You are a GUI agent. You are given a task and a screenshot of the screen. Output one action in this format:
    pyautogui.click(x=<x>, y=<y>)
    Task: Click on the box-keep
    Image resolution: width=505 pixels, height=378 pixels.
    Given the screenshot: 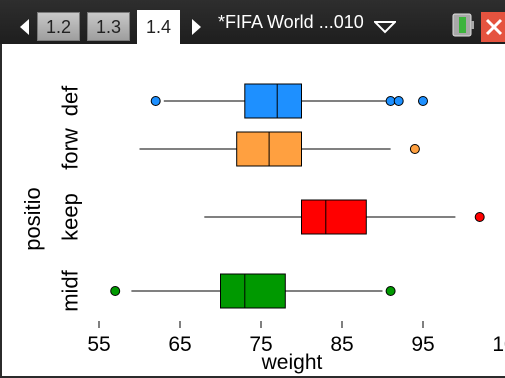 What is the action you would take?
    pyautogui.click(x=344, y=217)
    